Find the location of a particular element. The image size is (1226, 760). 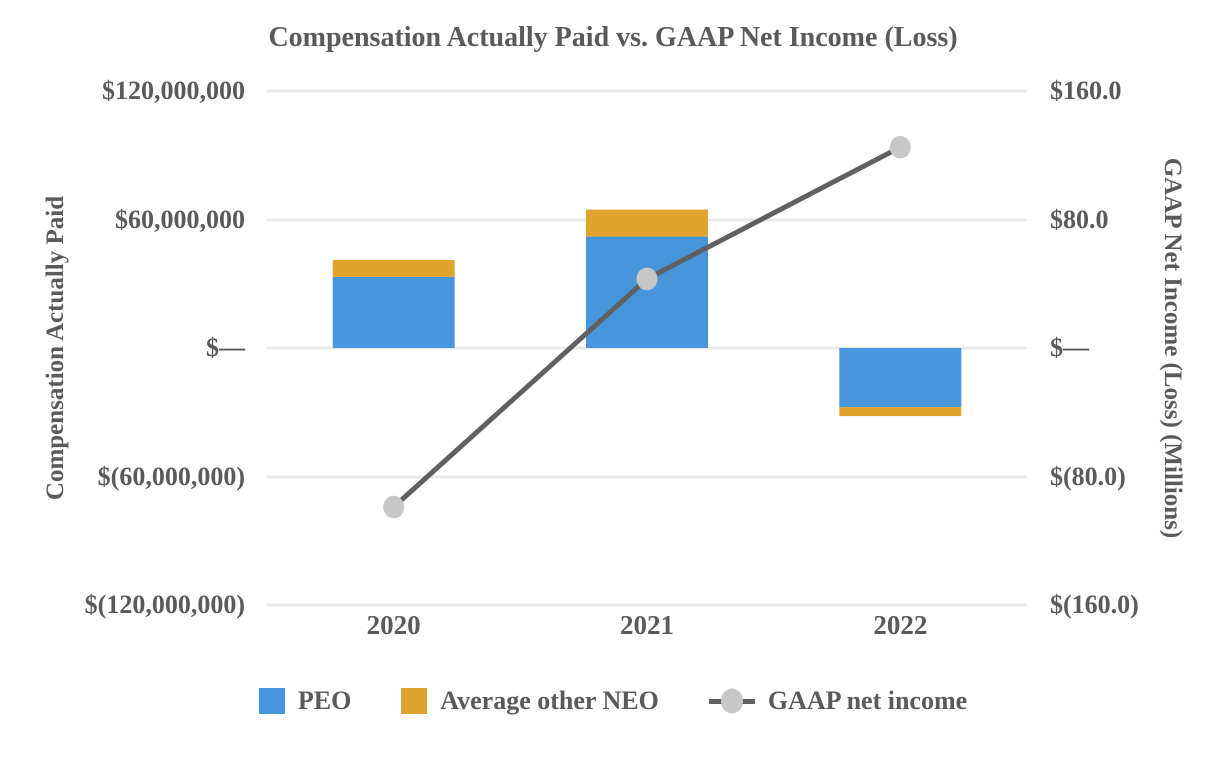

left-tick-label: $(60,000,000) is located at coordinates (171, 476).